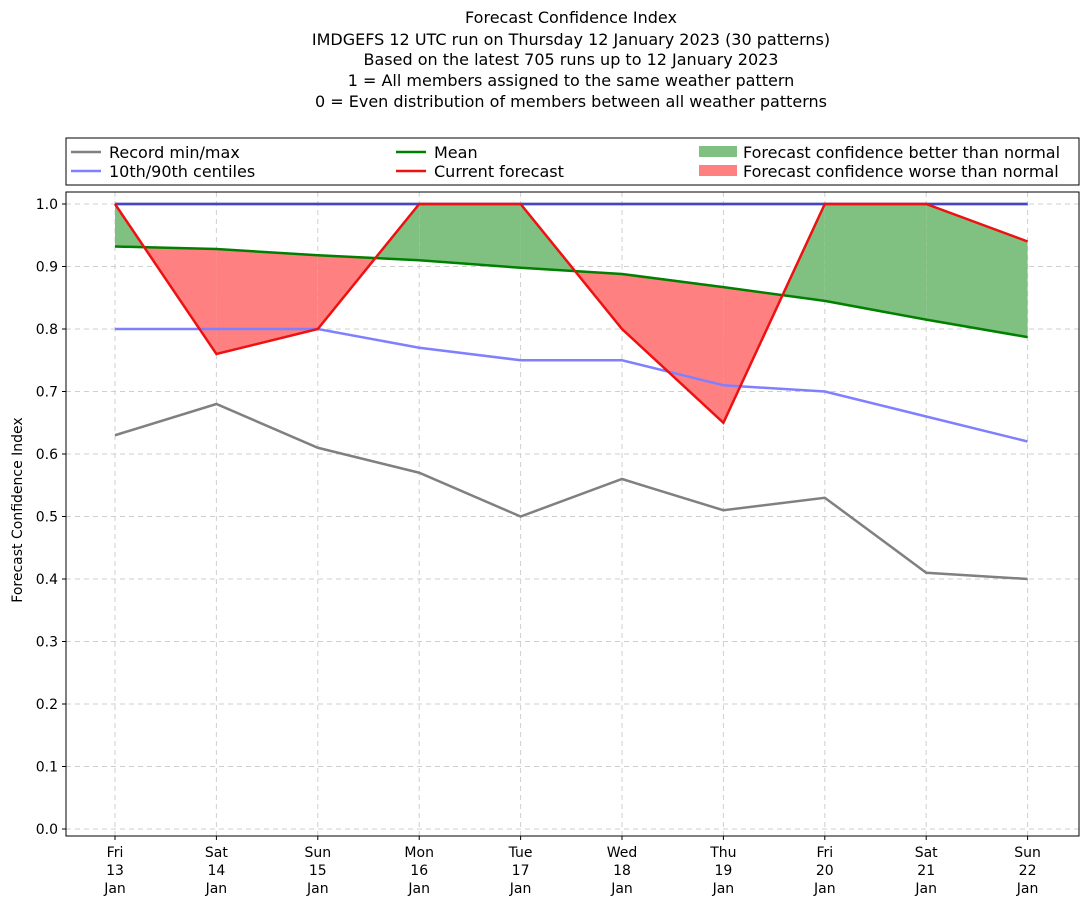  I want to click on y-tick-label: 0.6, so click(47, 455).